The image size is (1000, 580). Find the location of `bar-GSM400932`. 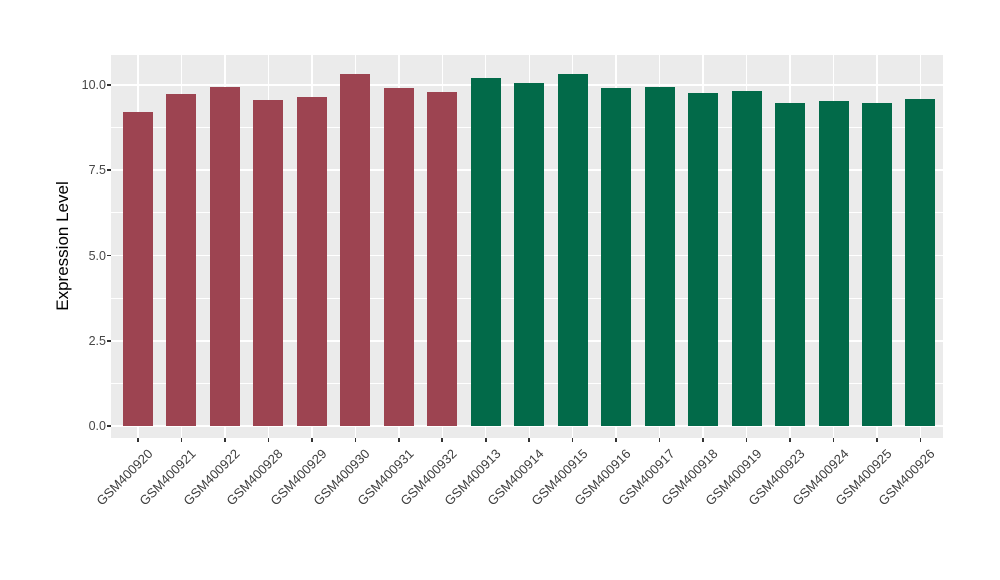

bar-GSM400932 is located at coordinates (442, 259).